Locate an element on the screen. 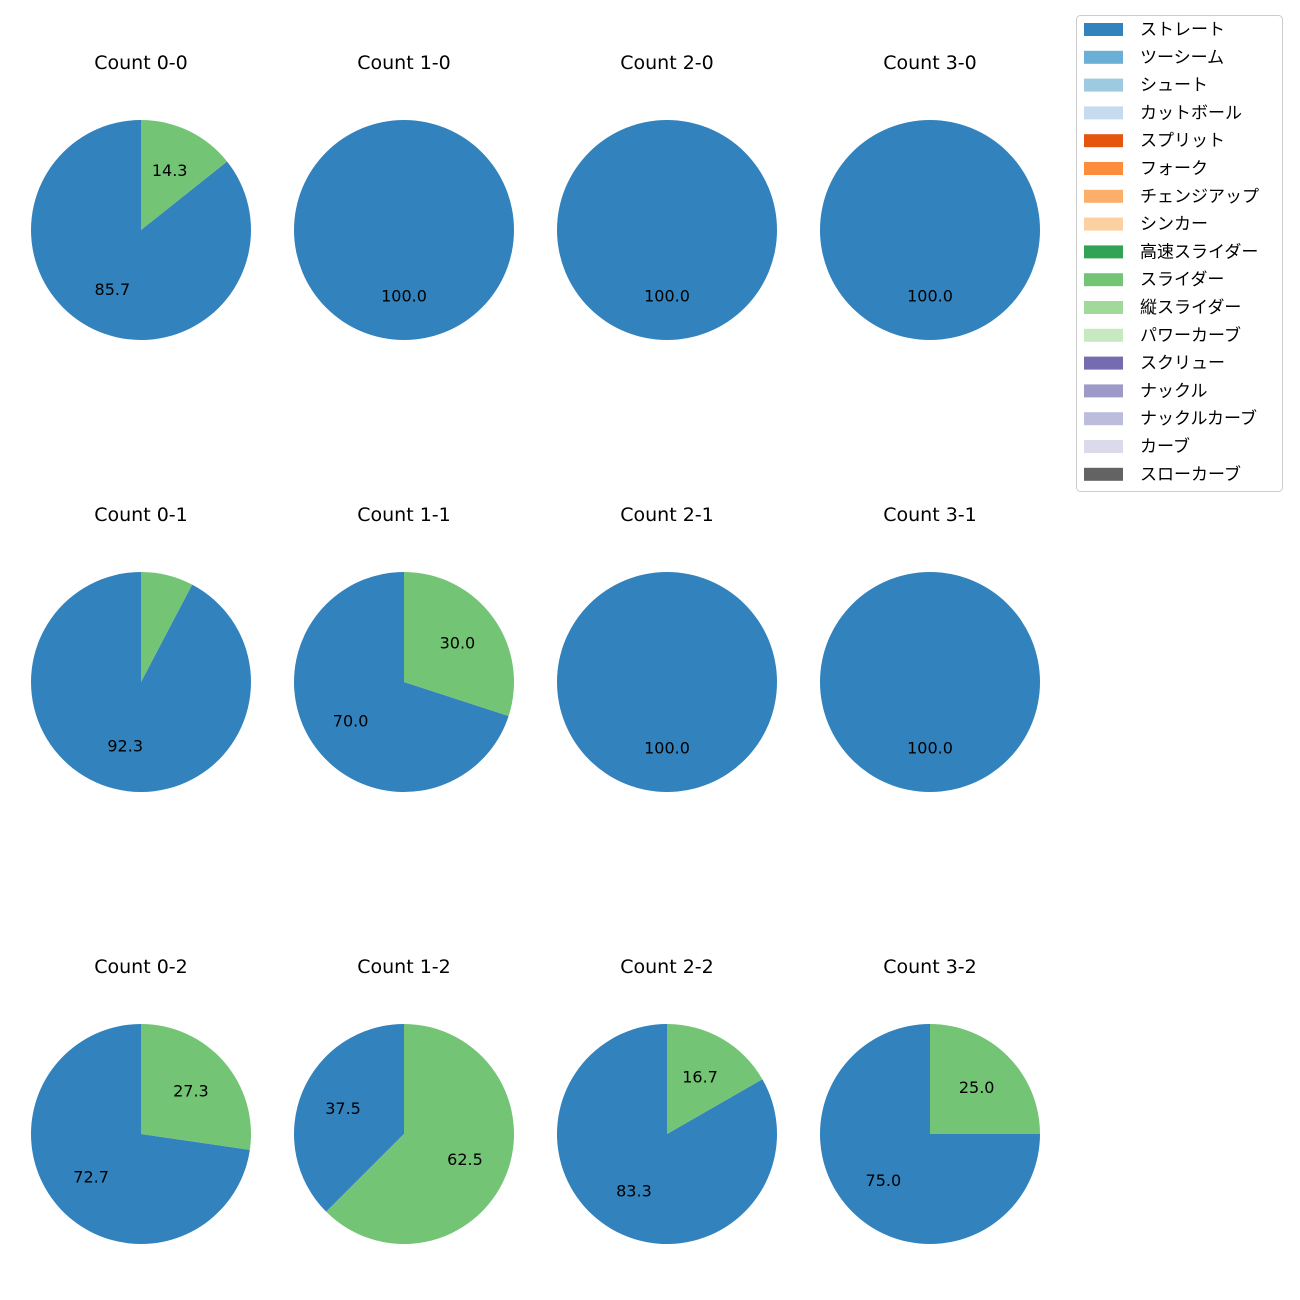 The height and width of the screenshot is (1300, 1300). pie-chart: Count 1-2 37.5 62.5 is located at coordinates (404, 1100).